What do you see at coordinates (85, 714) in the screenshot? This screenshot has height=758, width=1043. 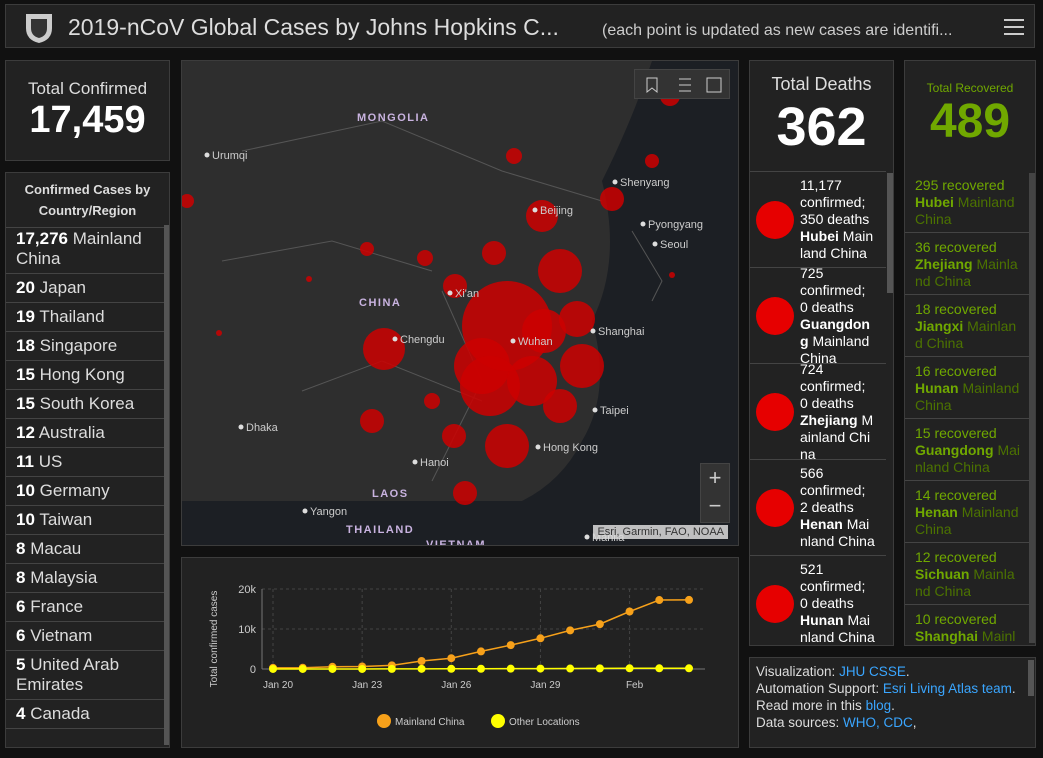 I see `country-item: 4 Canada` at bounding box center [85, 714].